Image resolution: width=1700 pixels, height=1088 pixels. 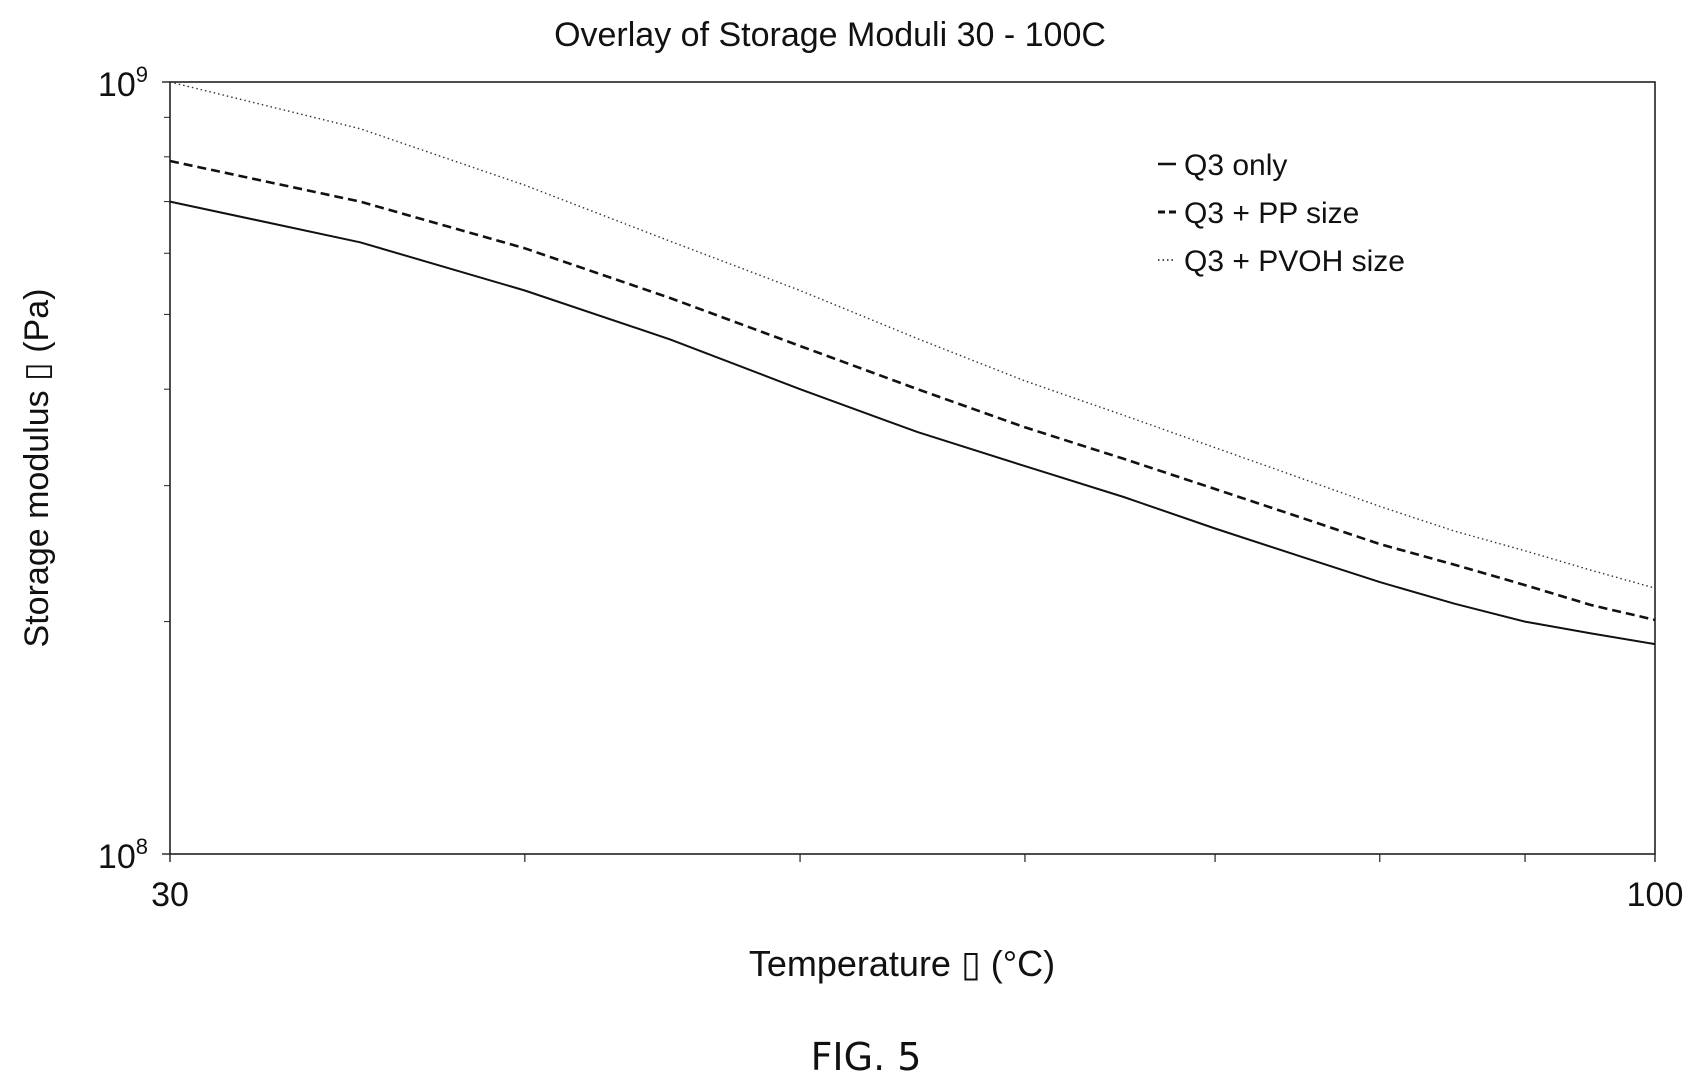 What do you see at coordinates (142, 846) in the screenshot?
I see `y-tick-exponent: 8` at bounding box center [142, 846].